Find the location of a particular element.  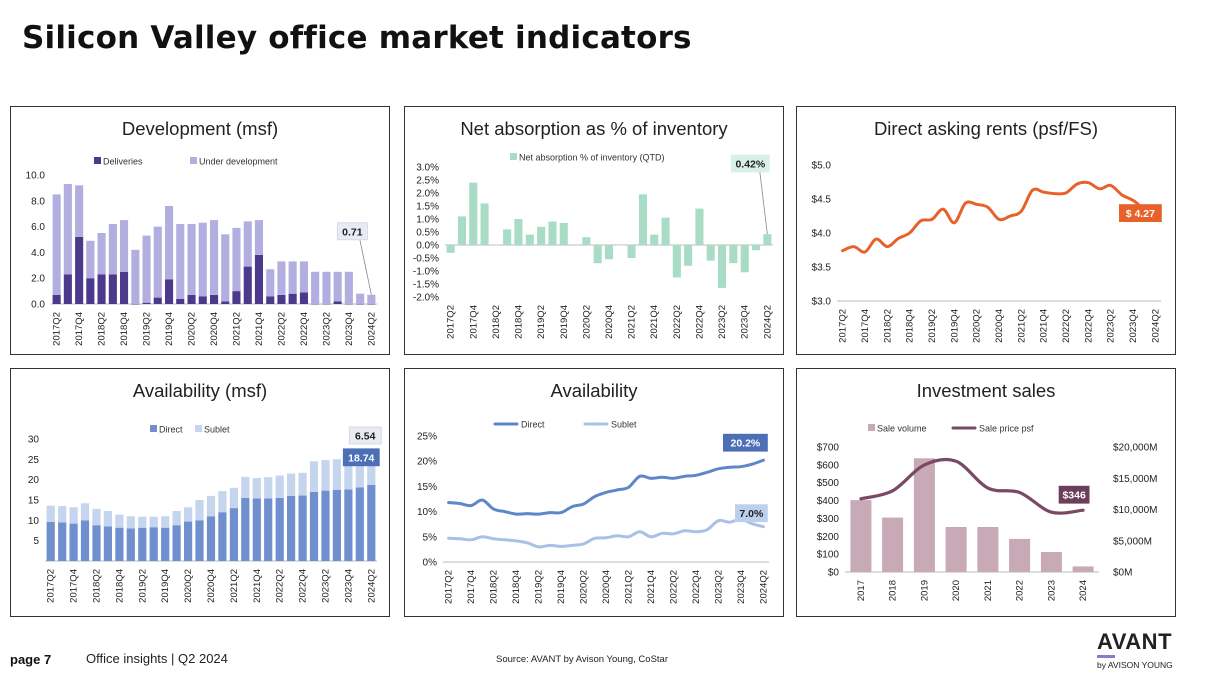

callout-label: 0.42% is located at coordinates (750, 165).